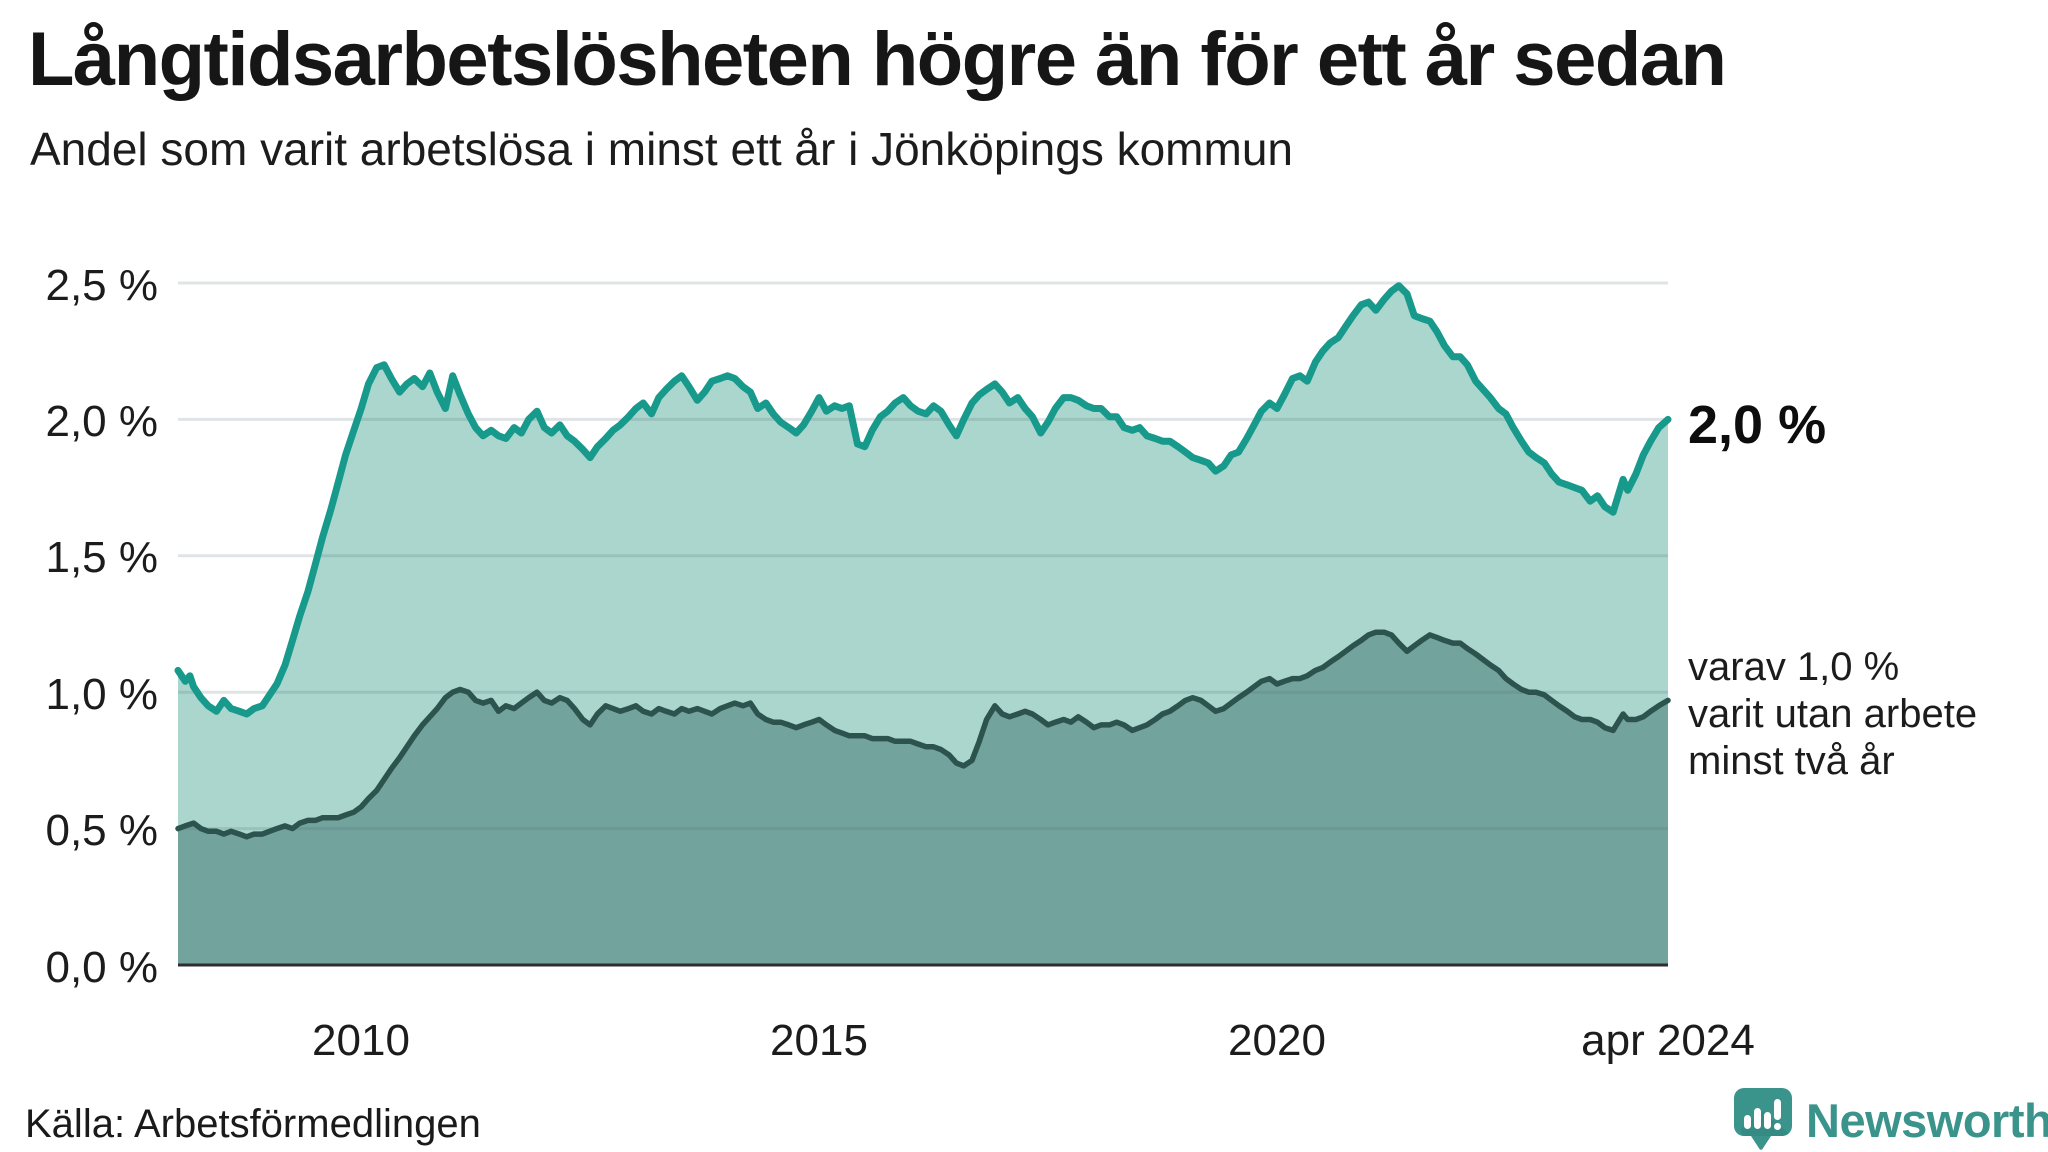 The width and height of the screenshot is (2048, 1152). Describe the element at coordinates (253, 1124) in the screenshot. I see `source-credit: Källa: Arbetsförmedlingen` at that location.